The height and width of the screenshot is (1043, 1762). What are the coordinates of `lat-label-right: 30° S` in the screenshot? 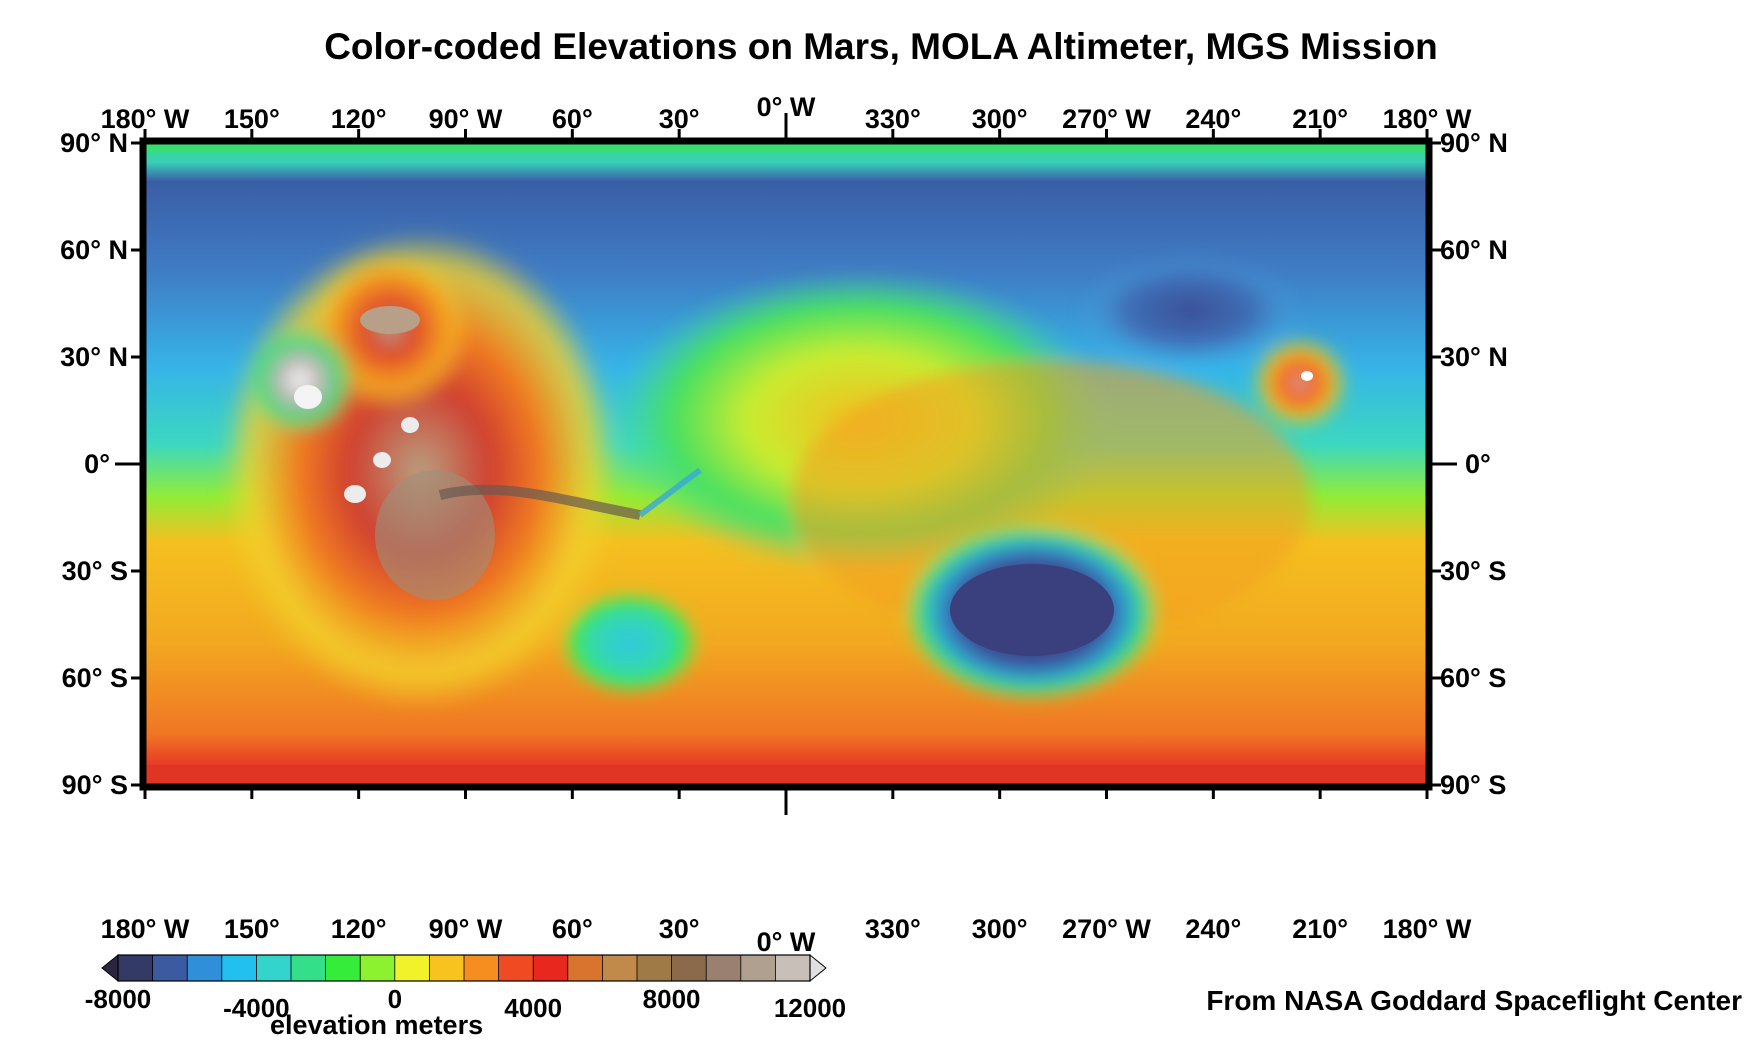 It's located at (1473, 571).